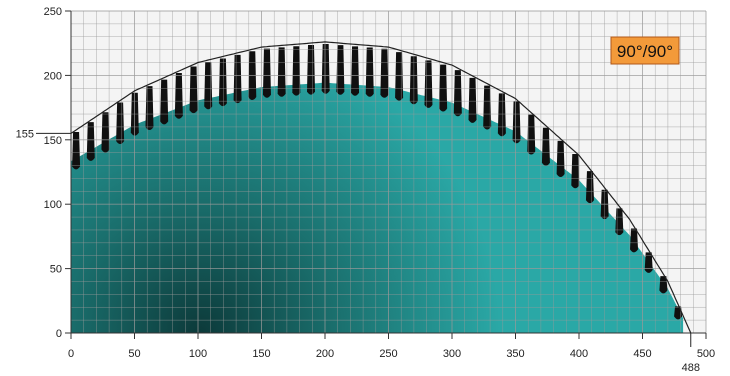 This screenshot has width=730, height=376. What do you see at coordinates (53, 205) in the screenshot?
I see `y-tick-label: 100` at bounding box center [53, 205].